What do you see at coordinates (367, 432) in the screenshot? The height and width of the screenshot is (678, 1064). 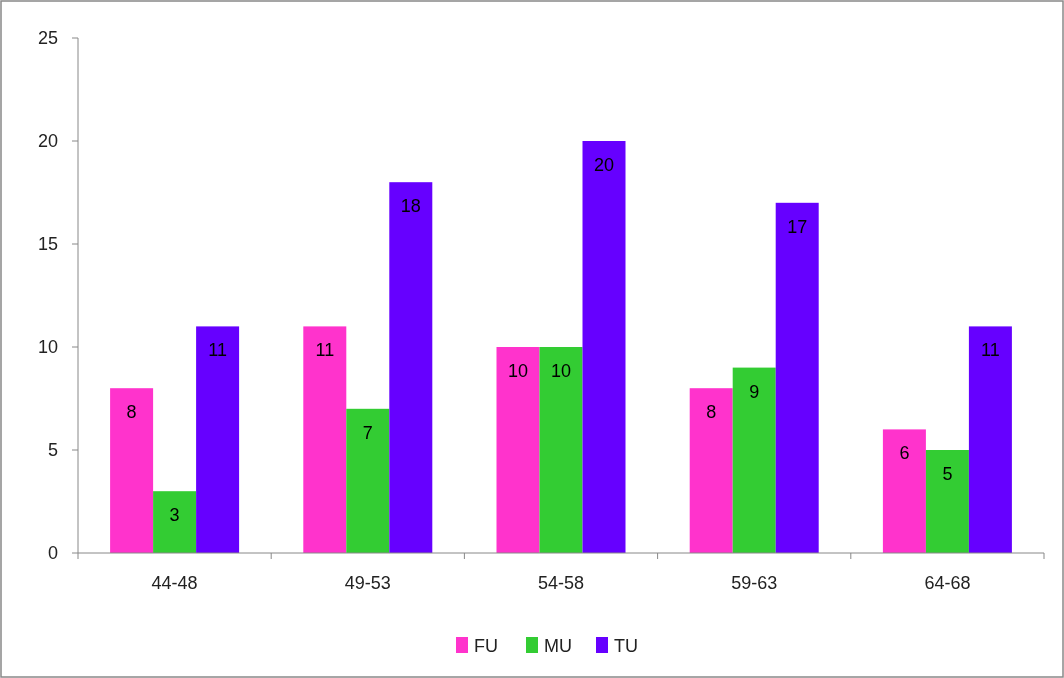 I see `data-label: 7` at bounding box center [367, 432].